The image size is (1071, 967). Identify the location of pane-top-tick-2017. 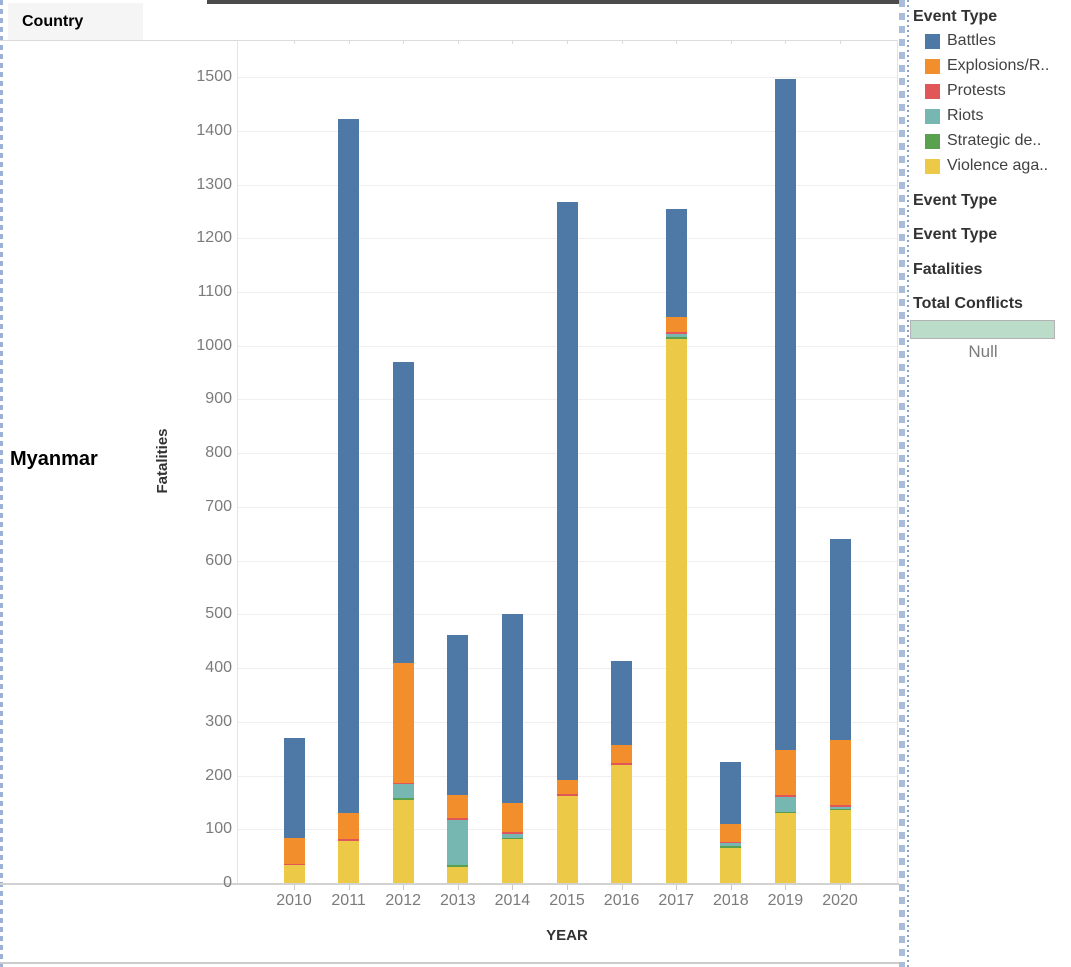
(677, 42).